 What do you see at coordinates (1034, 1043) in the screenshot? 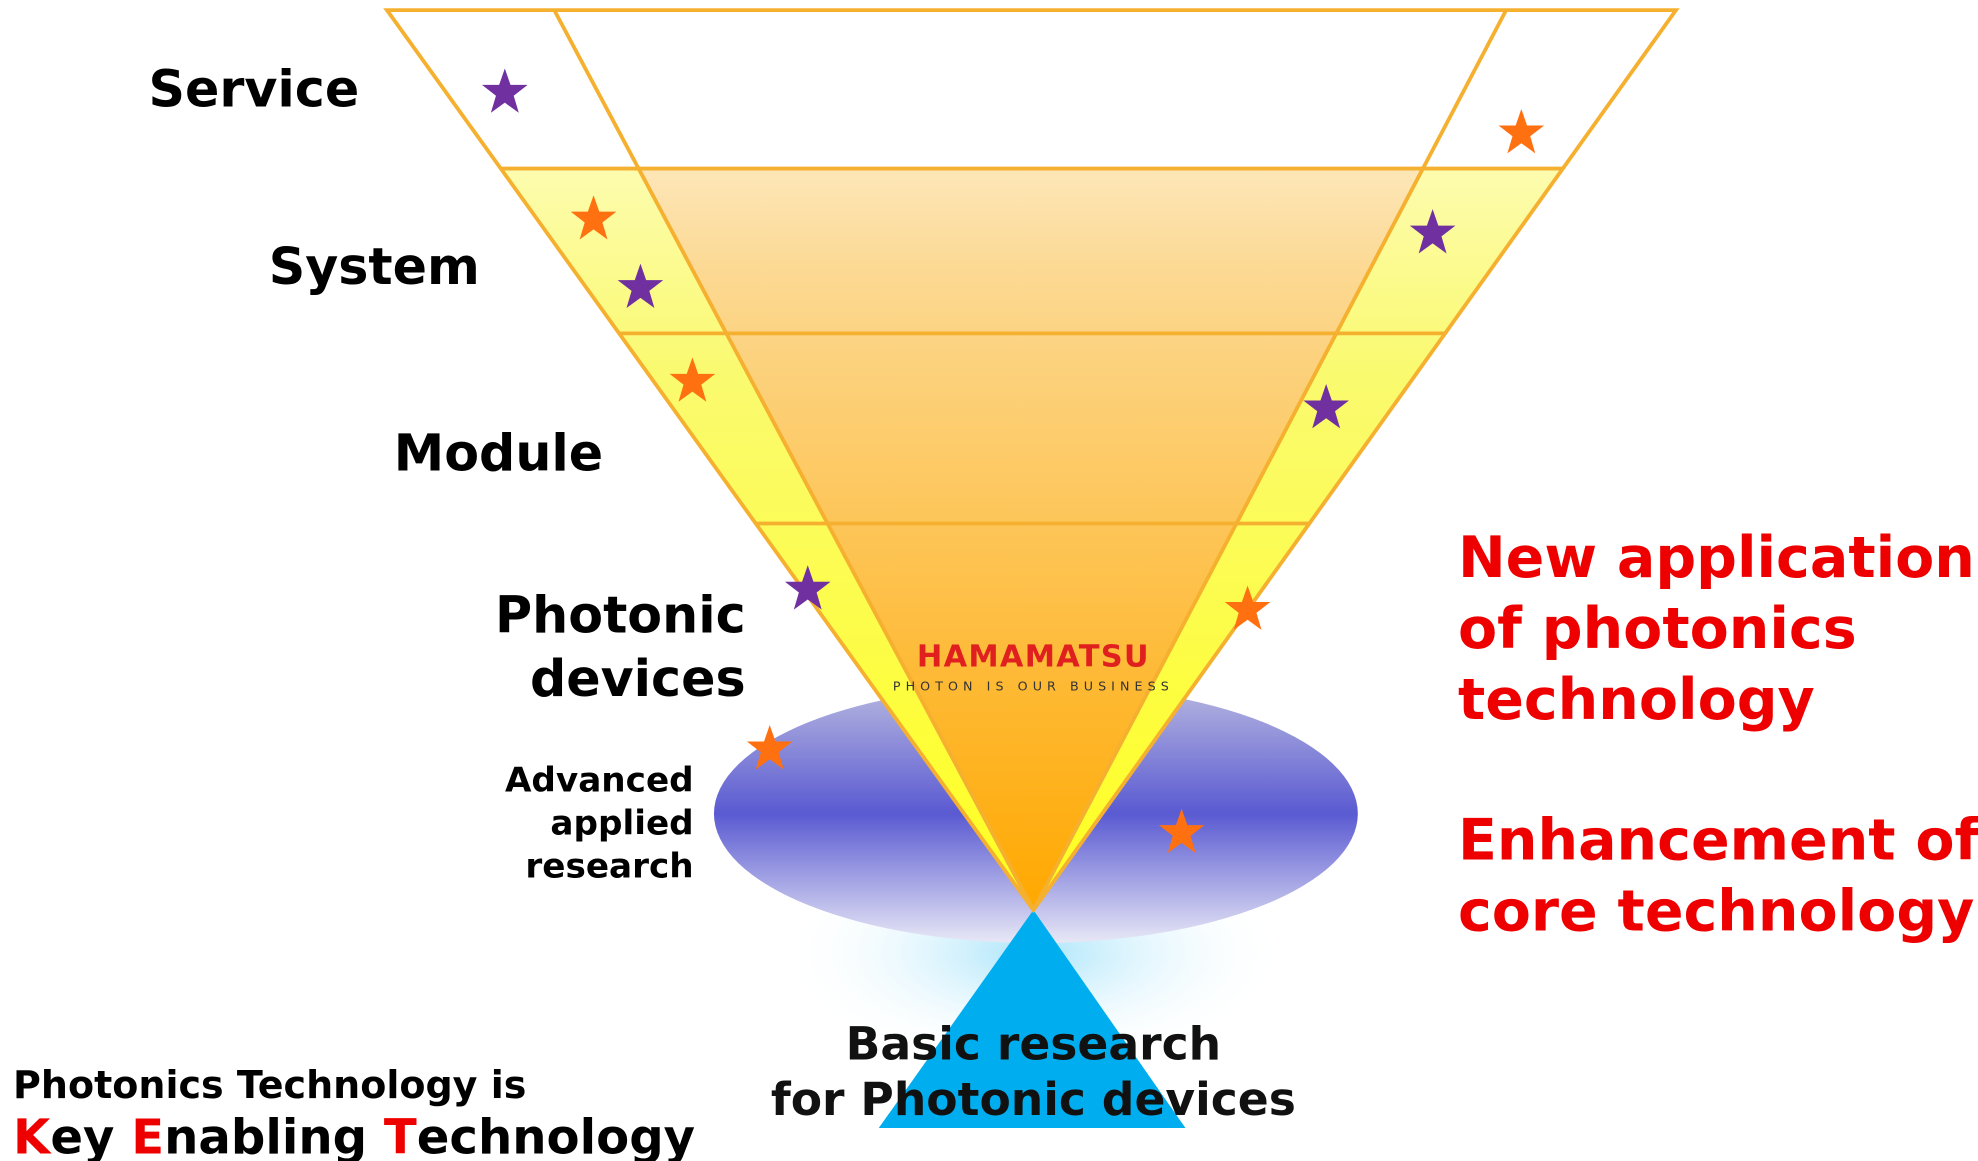
I see `basic-line: Basic research` at bounding box center [1034, 1043].